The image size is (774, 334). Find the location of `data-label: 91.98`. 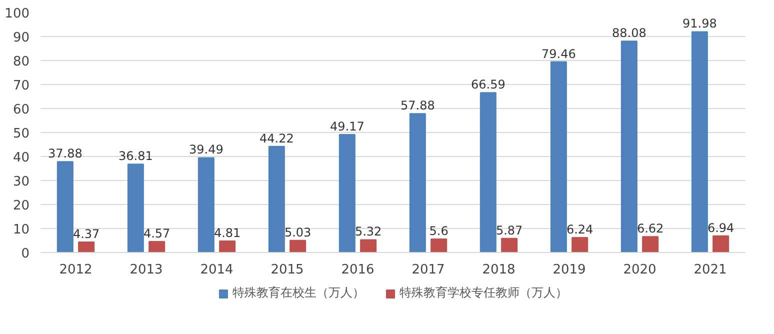

data-label: 91.98 is located at coordinates (699, 23).